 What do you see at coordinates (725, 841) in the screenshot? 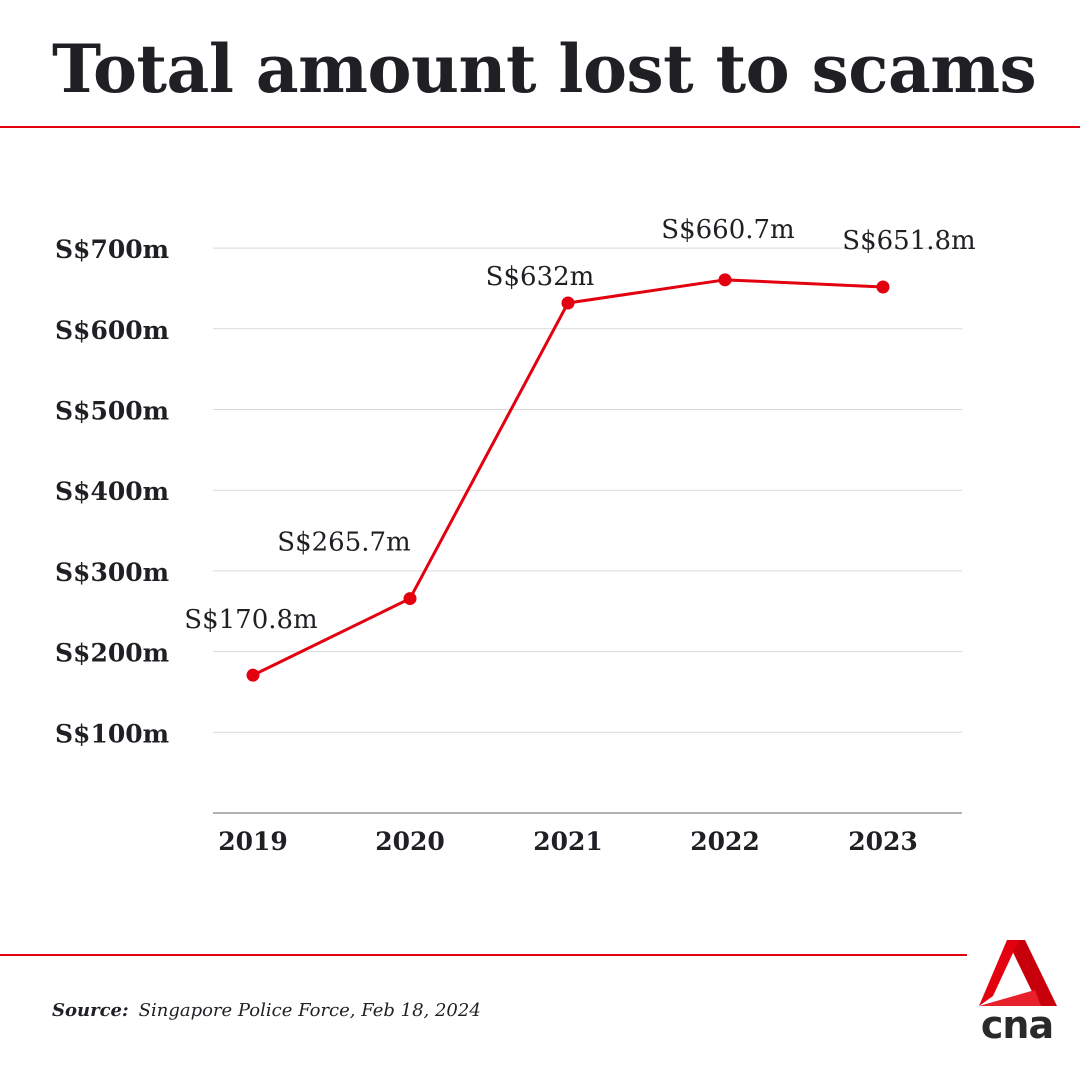
I see `x-tick-label: 2022` at bounding box center [725, 841].